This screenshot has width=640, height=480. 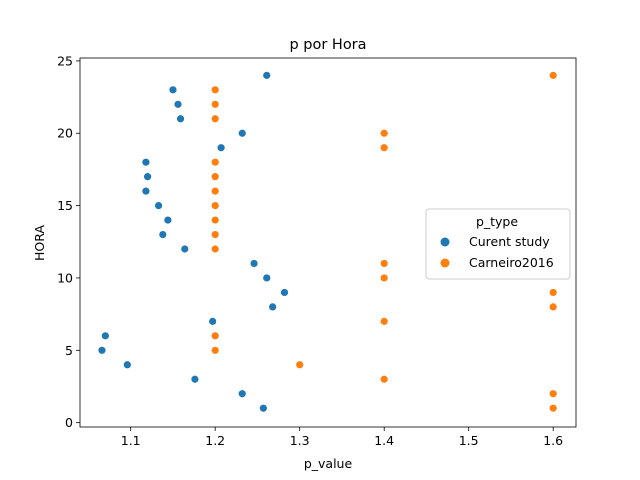 I want to click on y-tick-label: 10, so click(x=65, y=277).